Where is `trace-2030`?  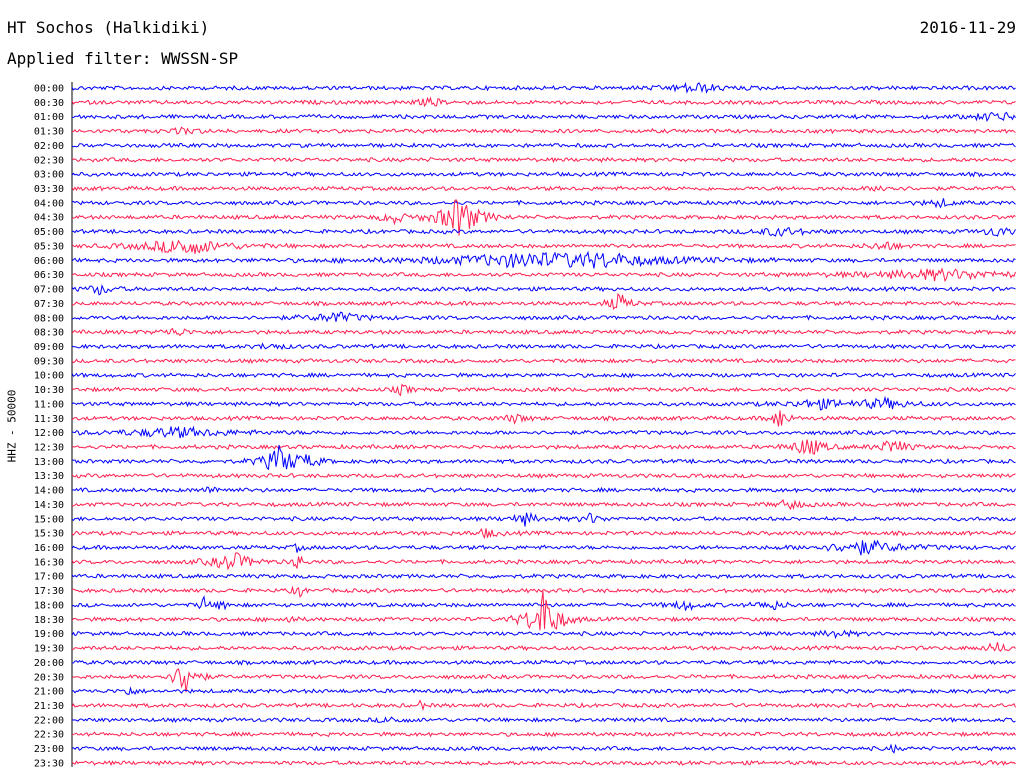
trace-2030 is located at coordinates (543, 680).